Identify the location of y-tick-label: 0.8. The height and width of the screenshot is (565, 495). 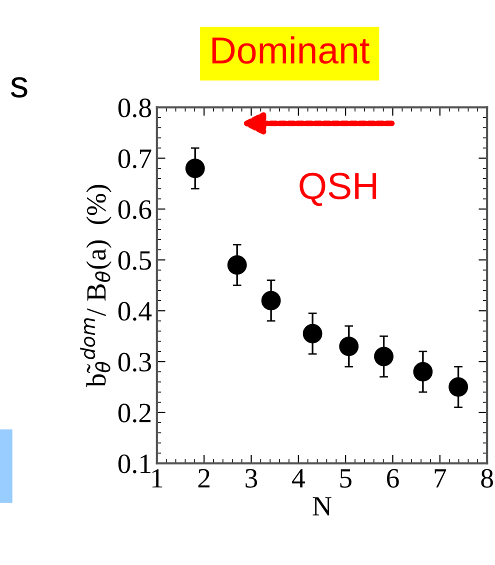
(134, 108).